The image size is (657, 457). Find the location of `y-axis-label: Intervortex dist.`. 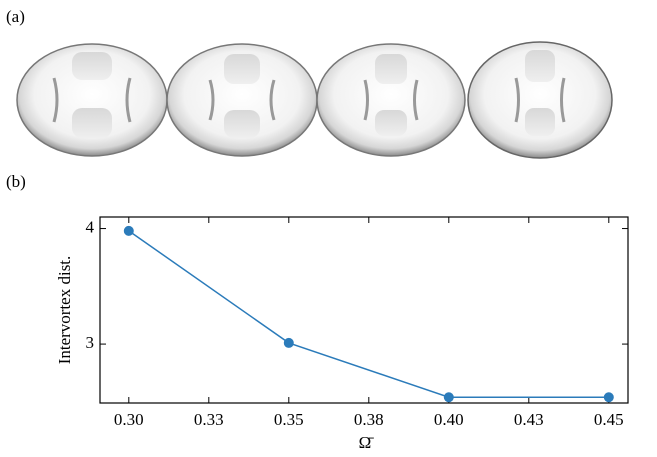

y-axis-label: Intervortex dist. is located at coordinates (64, 310).